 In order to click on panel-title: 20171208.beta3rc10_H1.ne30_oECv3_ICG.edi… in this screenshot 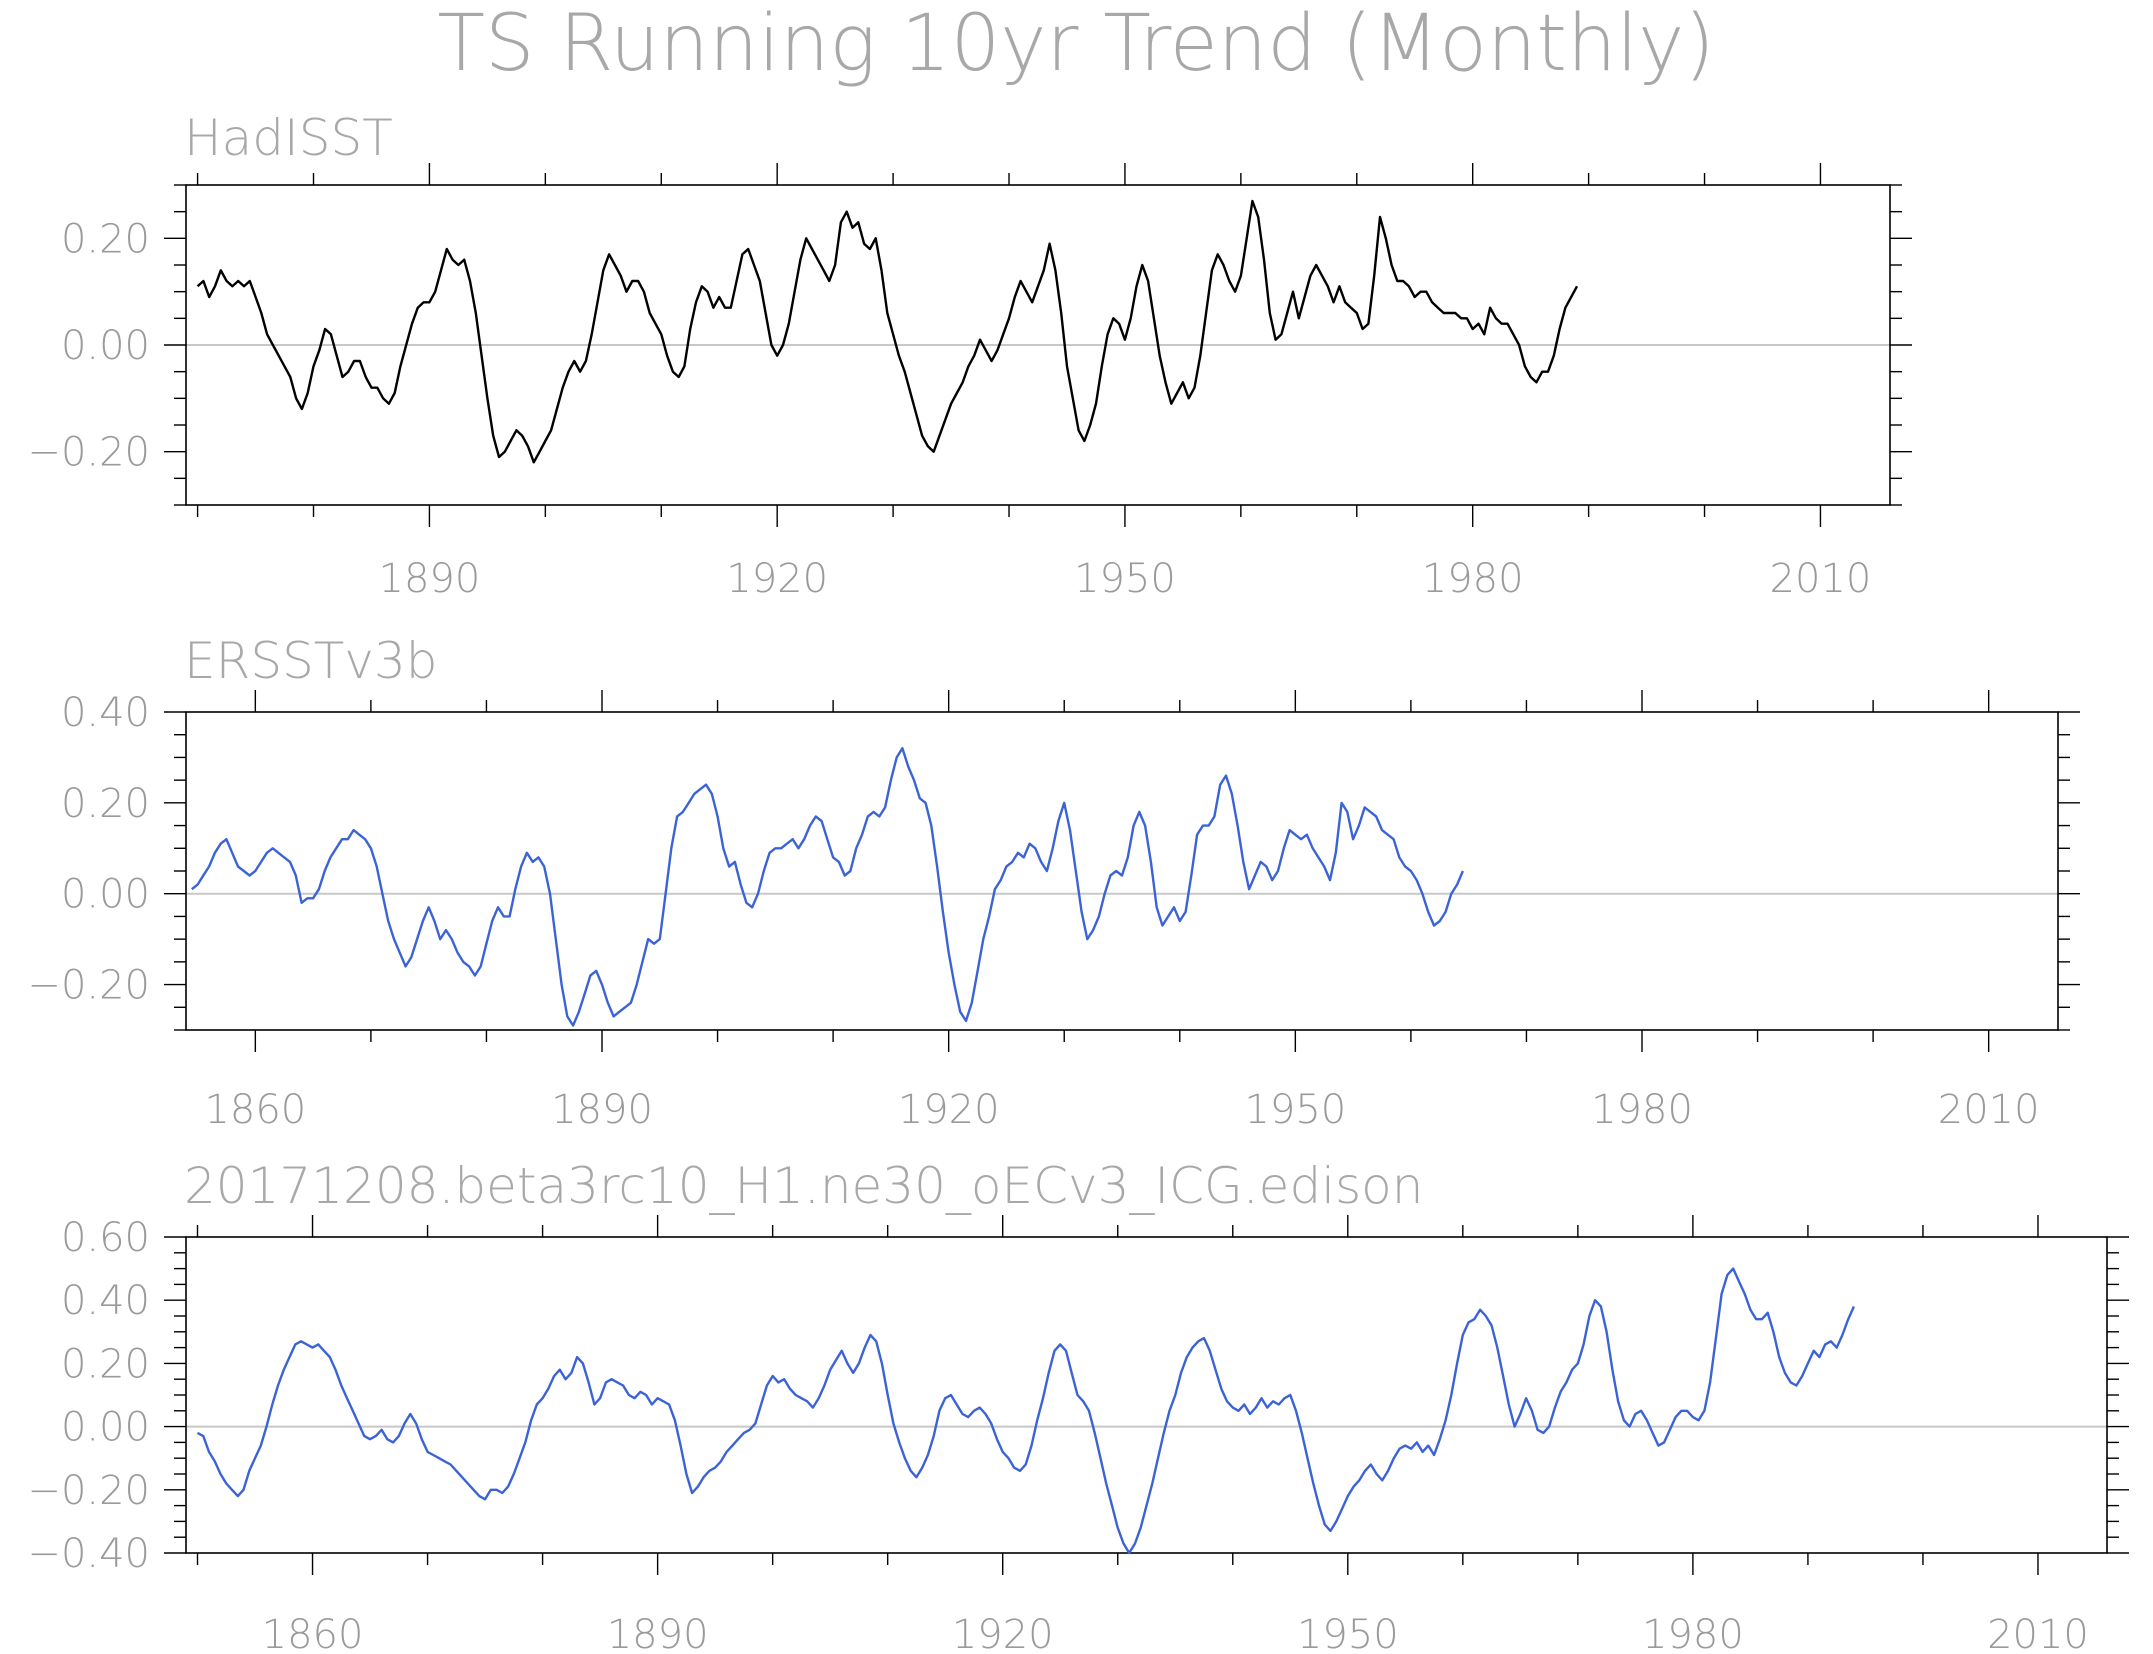, I will do `click(803, 1186)`.